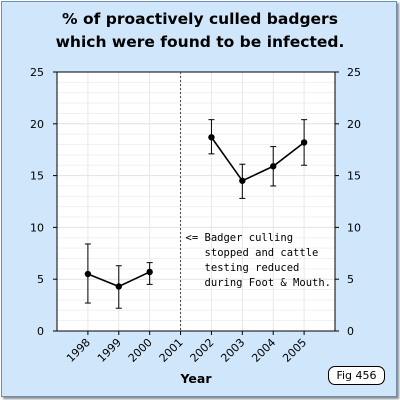 The image size is (400, 400). I want to click on x-axis-label: Year, so click(196, 378).